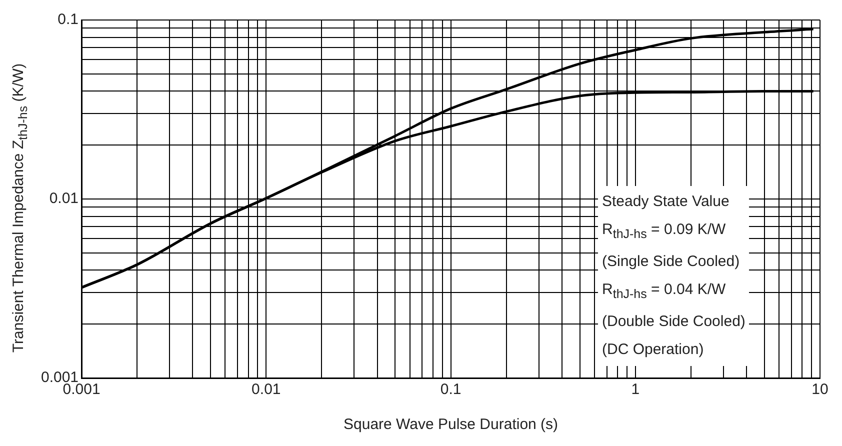  What do you see at coordinates (635, 389) in the screenshot?
I see `x-tick-label: 1` at bounding box center [635, 389].